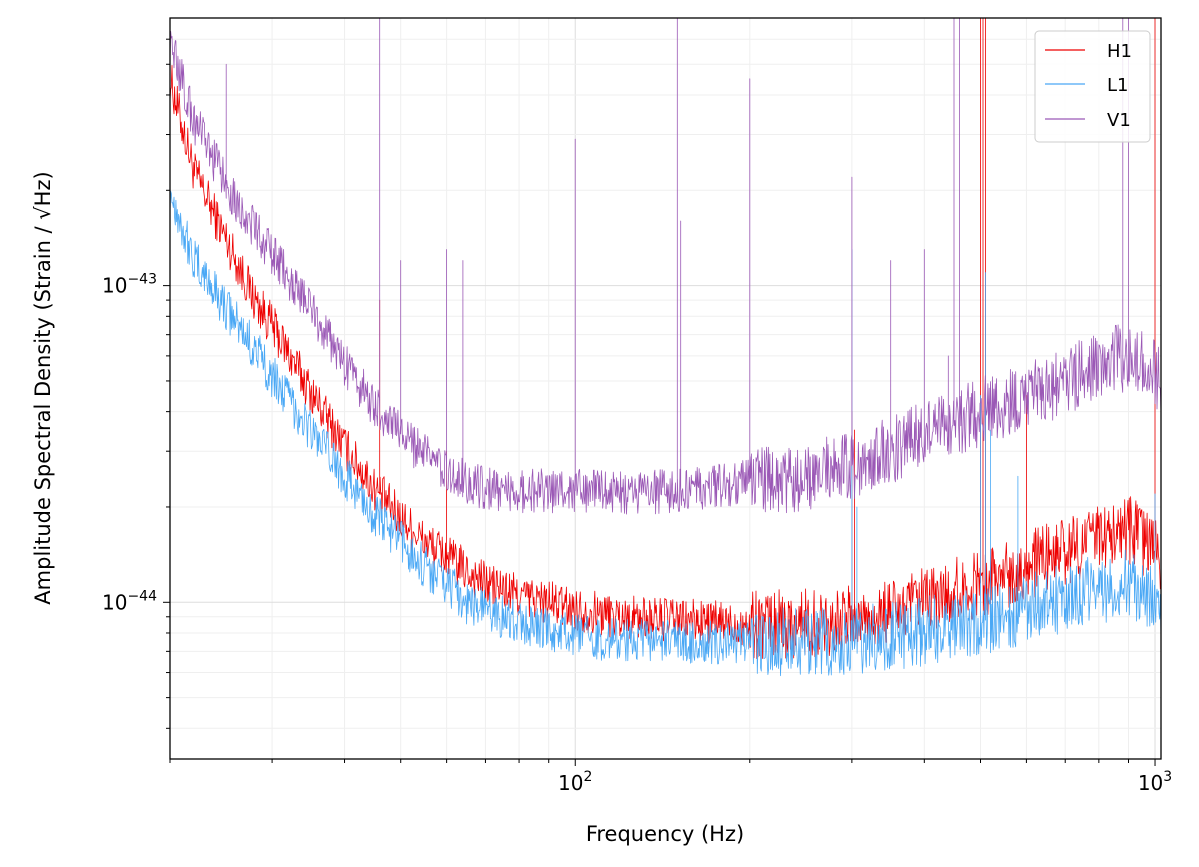  What do you see at coordinates (129, 601) in the screenshot?
I see `y-tick-label: 10−44` at bounding box center [129, 601].